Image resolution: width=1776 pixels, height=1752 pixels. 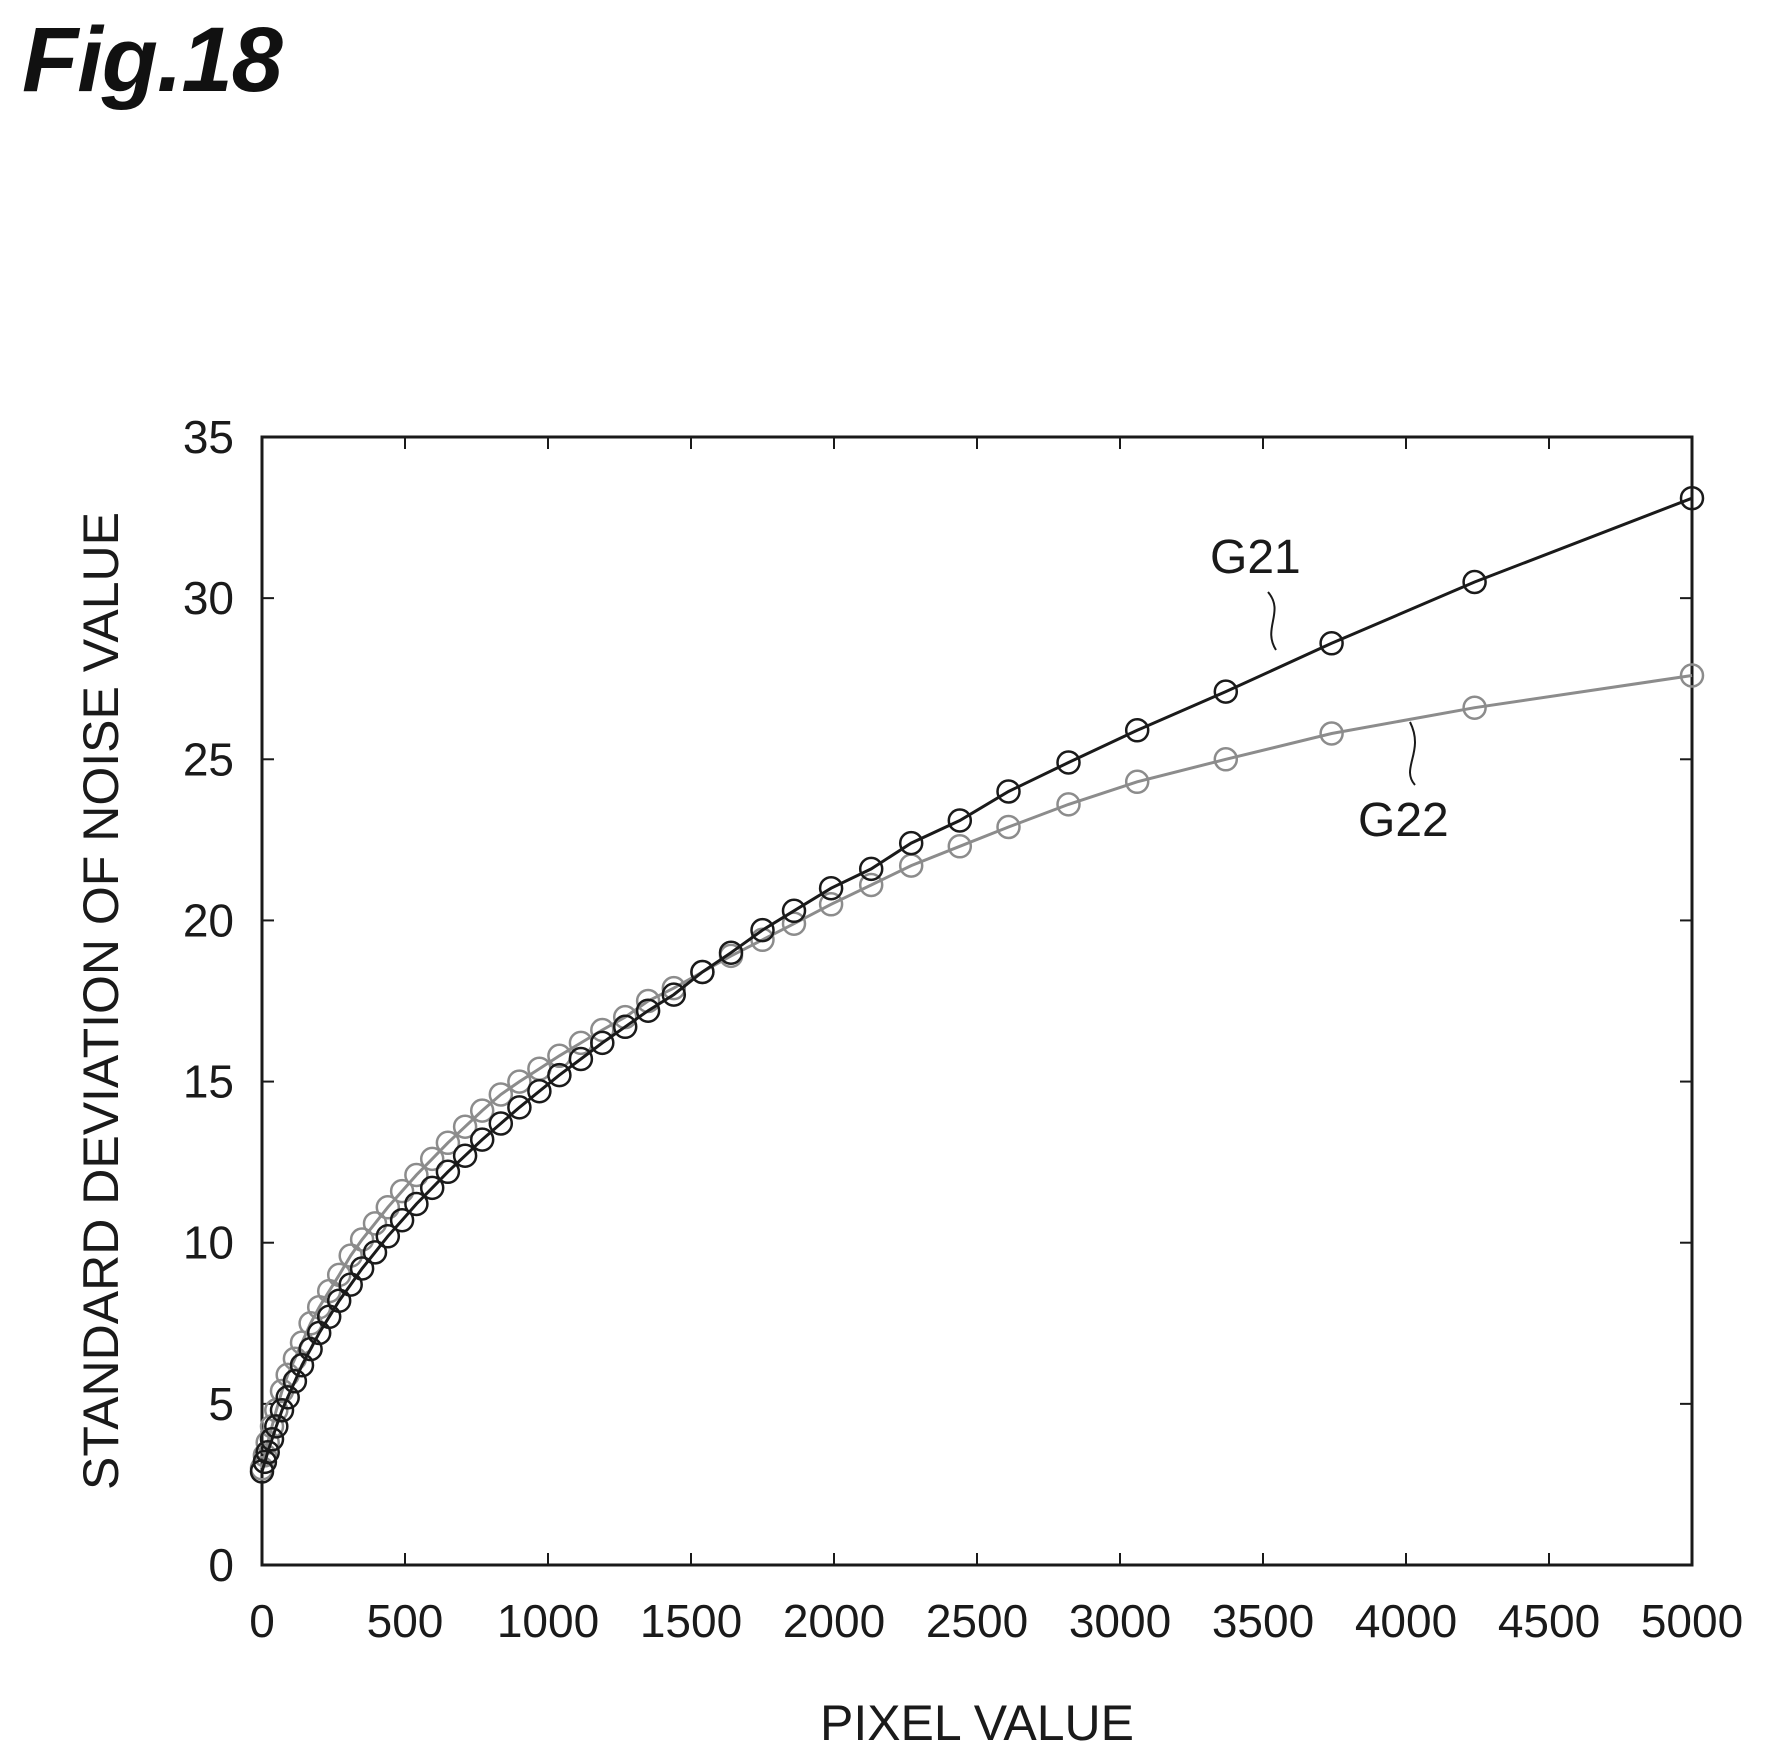 I want to click on x-tick-label: 4000, so click(x=1406, y=1621).